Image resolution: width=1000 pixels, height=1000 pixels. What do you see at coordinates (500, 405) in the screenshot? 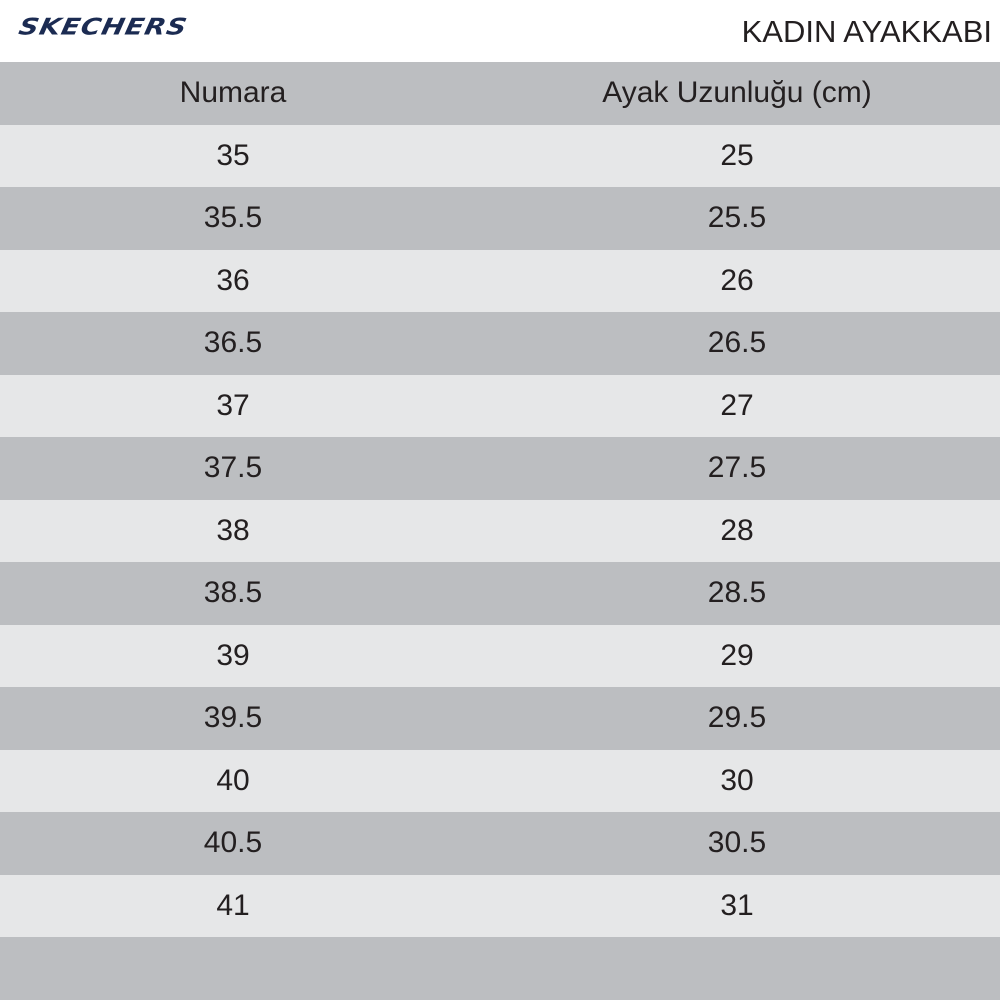
I see `table-row: 37 27` at bounding box center [500, 405].